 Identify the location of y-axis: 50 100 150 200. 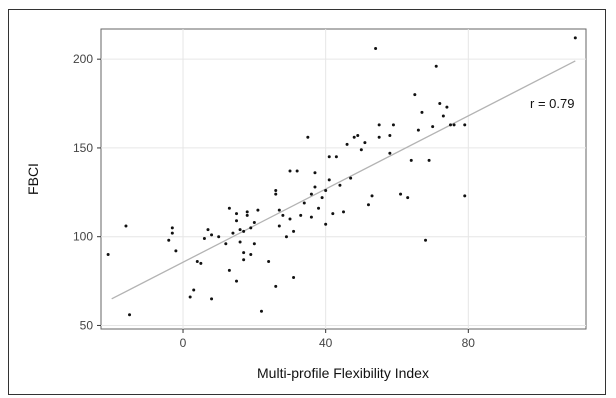
(87, 192).